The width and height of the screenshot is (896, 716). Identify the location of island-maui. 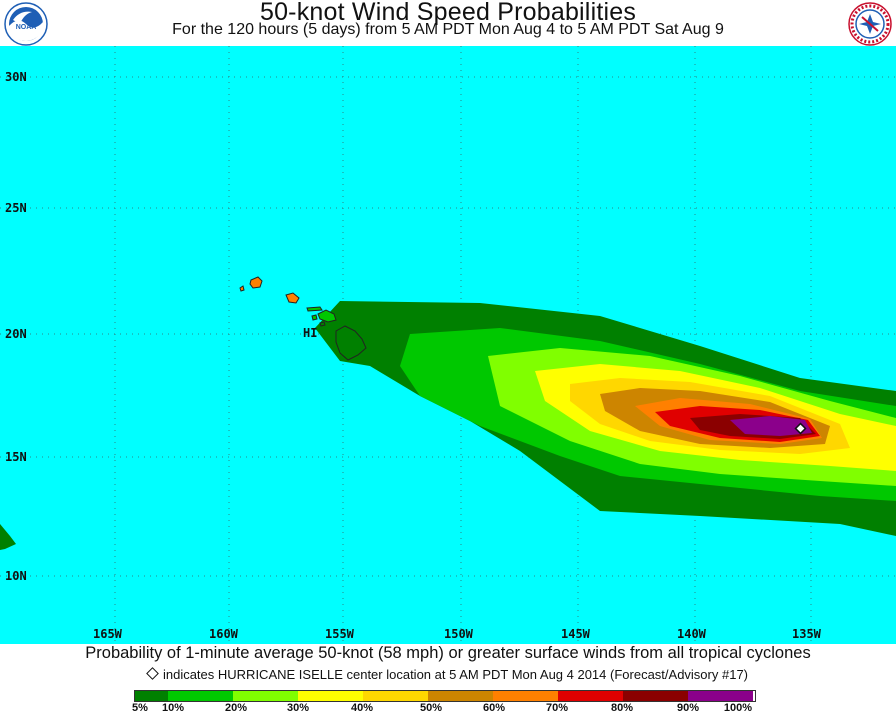
(327, 316).